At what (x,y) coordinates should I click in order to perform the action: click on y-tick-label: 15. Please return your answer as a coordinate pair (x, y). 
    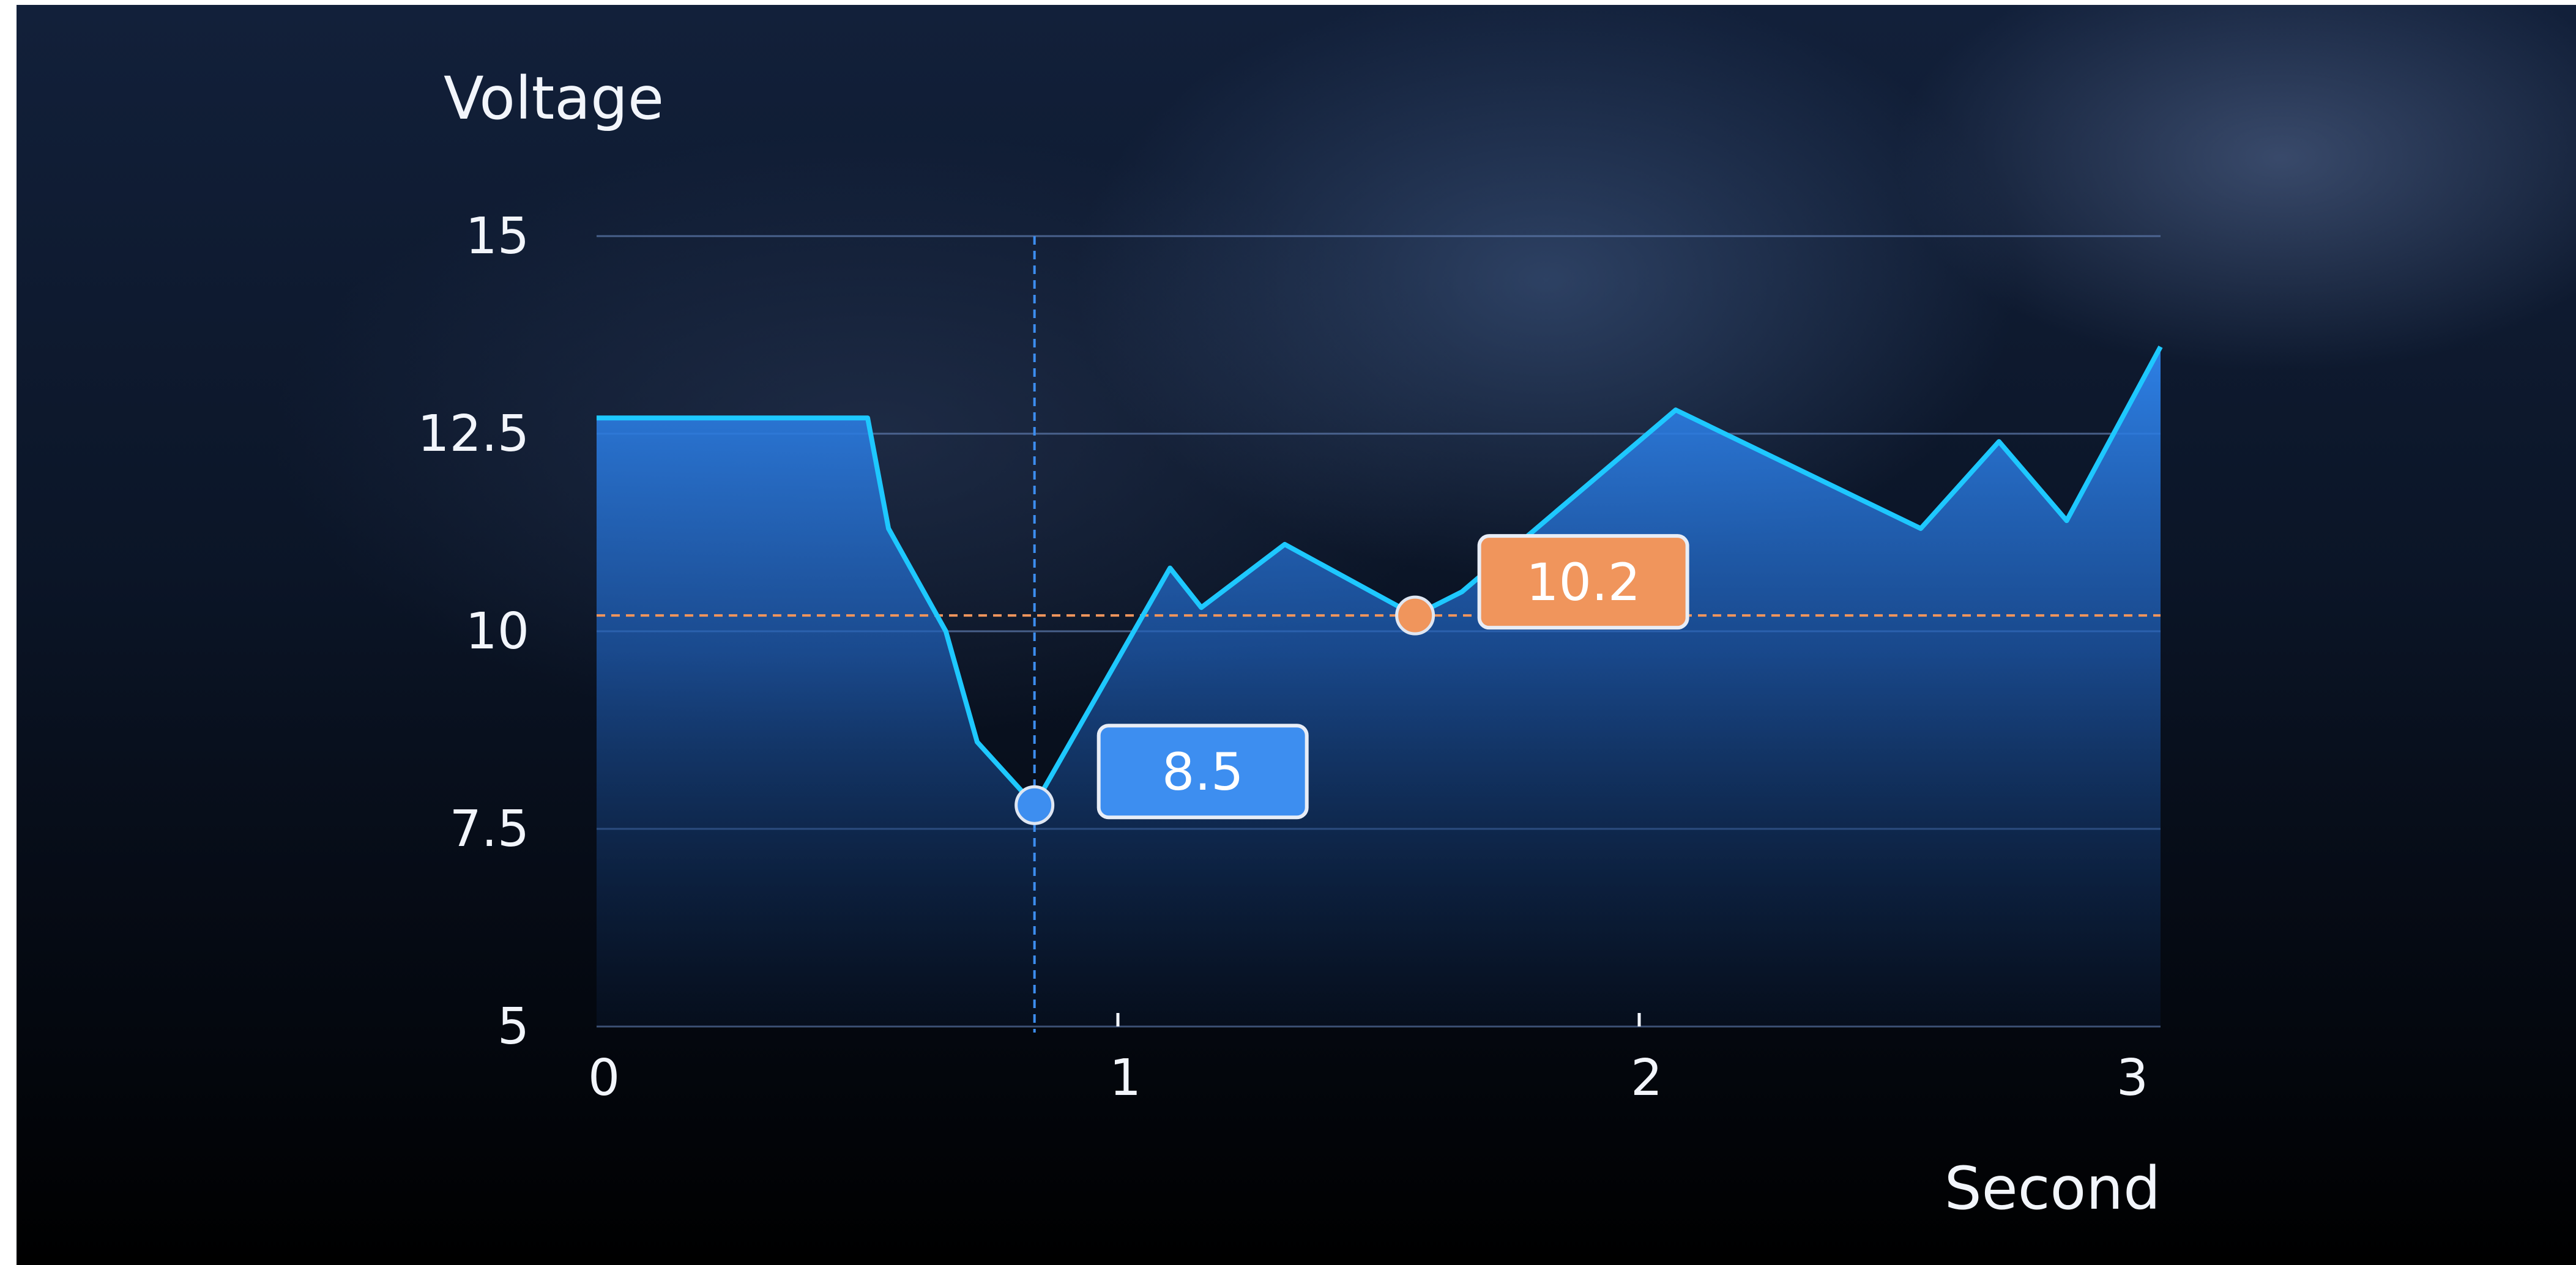
    Looking at the image, I should click on (498, 236).